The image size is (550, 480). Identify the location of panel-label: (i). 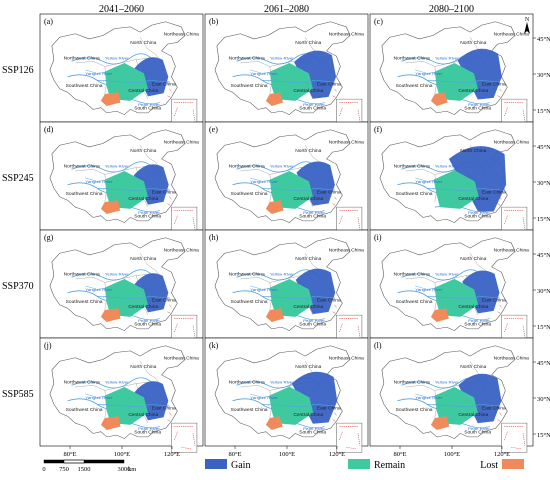
(378, 237).